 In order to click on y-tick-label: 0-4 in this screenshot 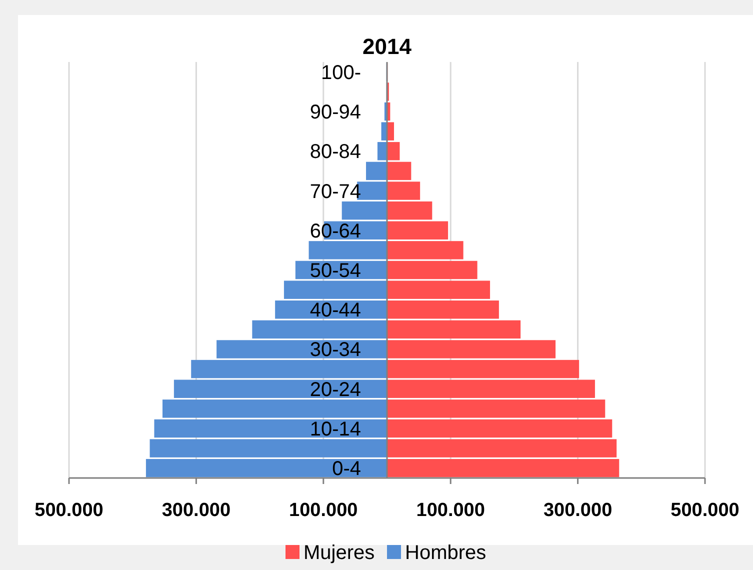, I will do `click(346, 469)`.